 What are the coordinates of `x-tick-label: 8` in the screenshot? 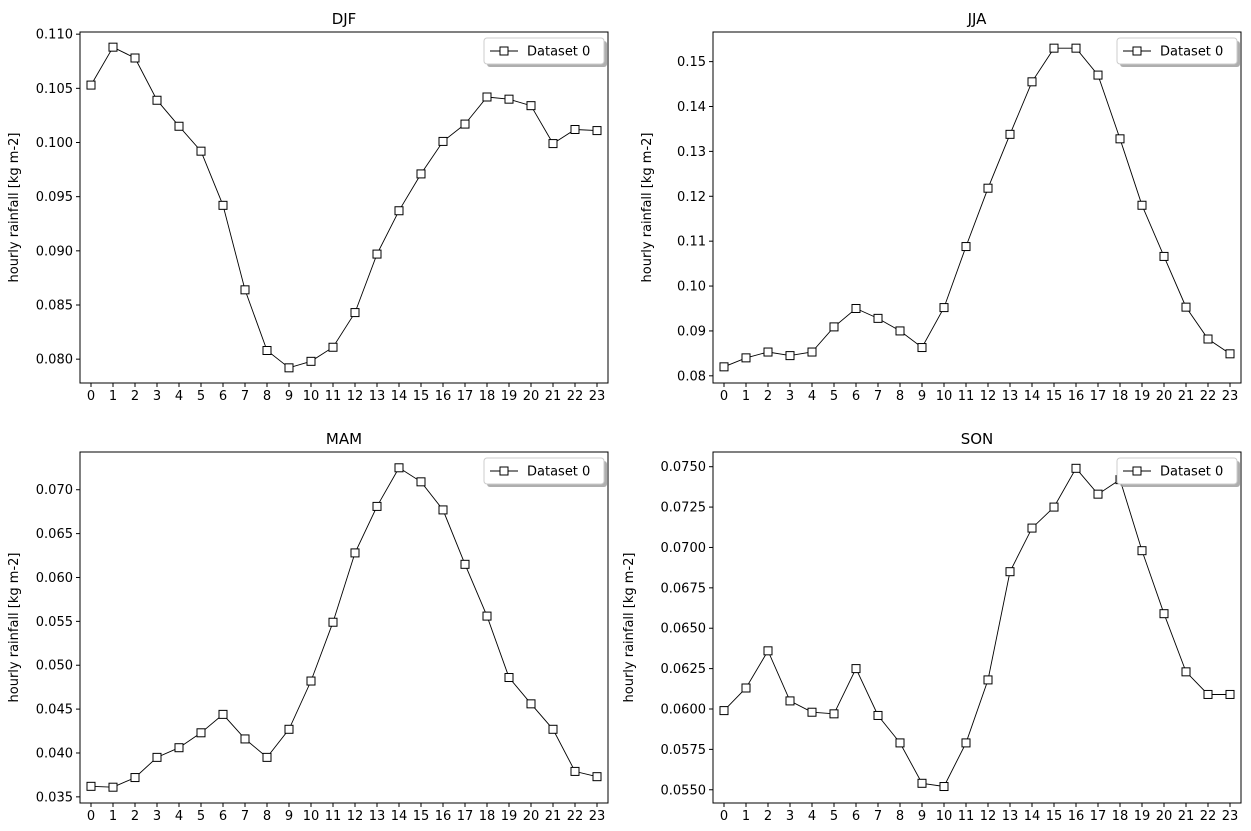 It's located at (267, 396).